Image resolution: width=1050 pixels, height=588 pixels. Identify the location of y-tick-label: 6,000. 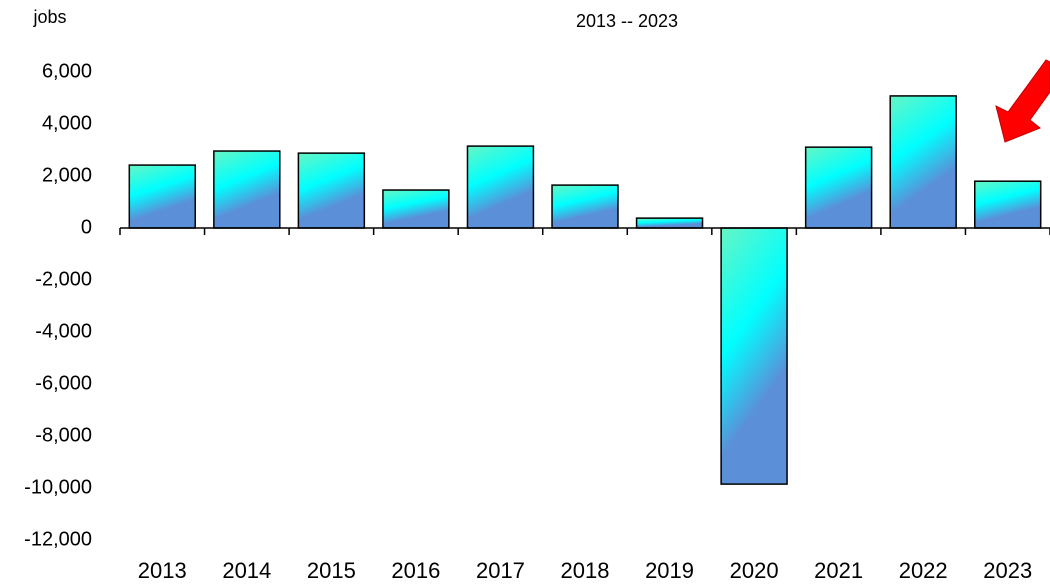
(67, 71).